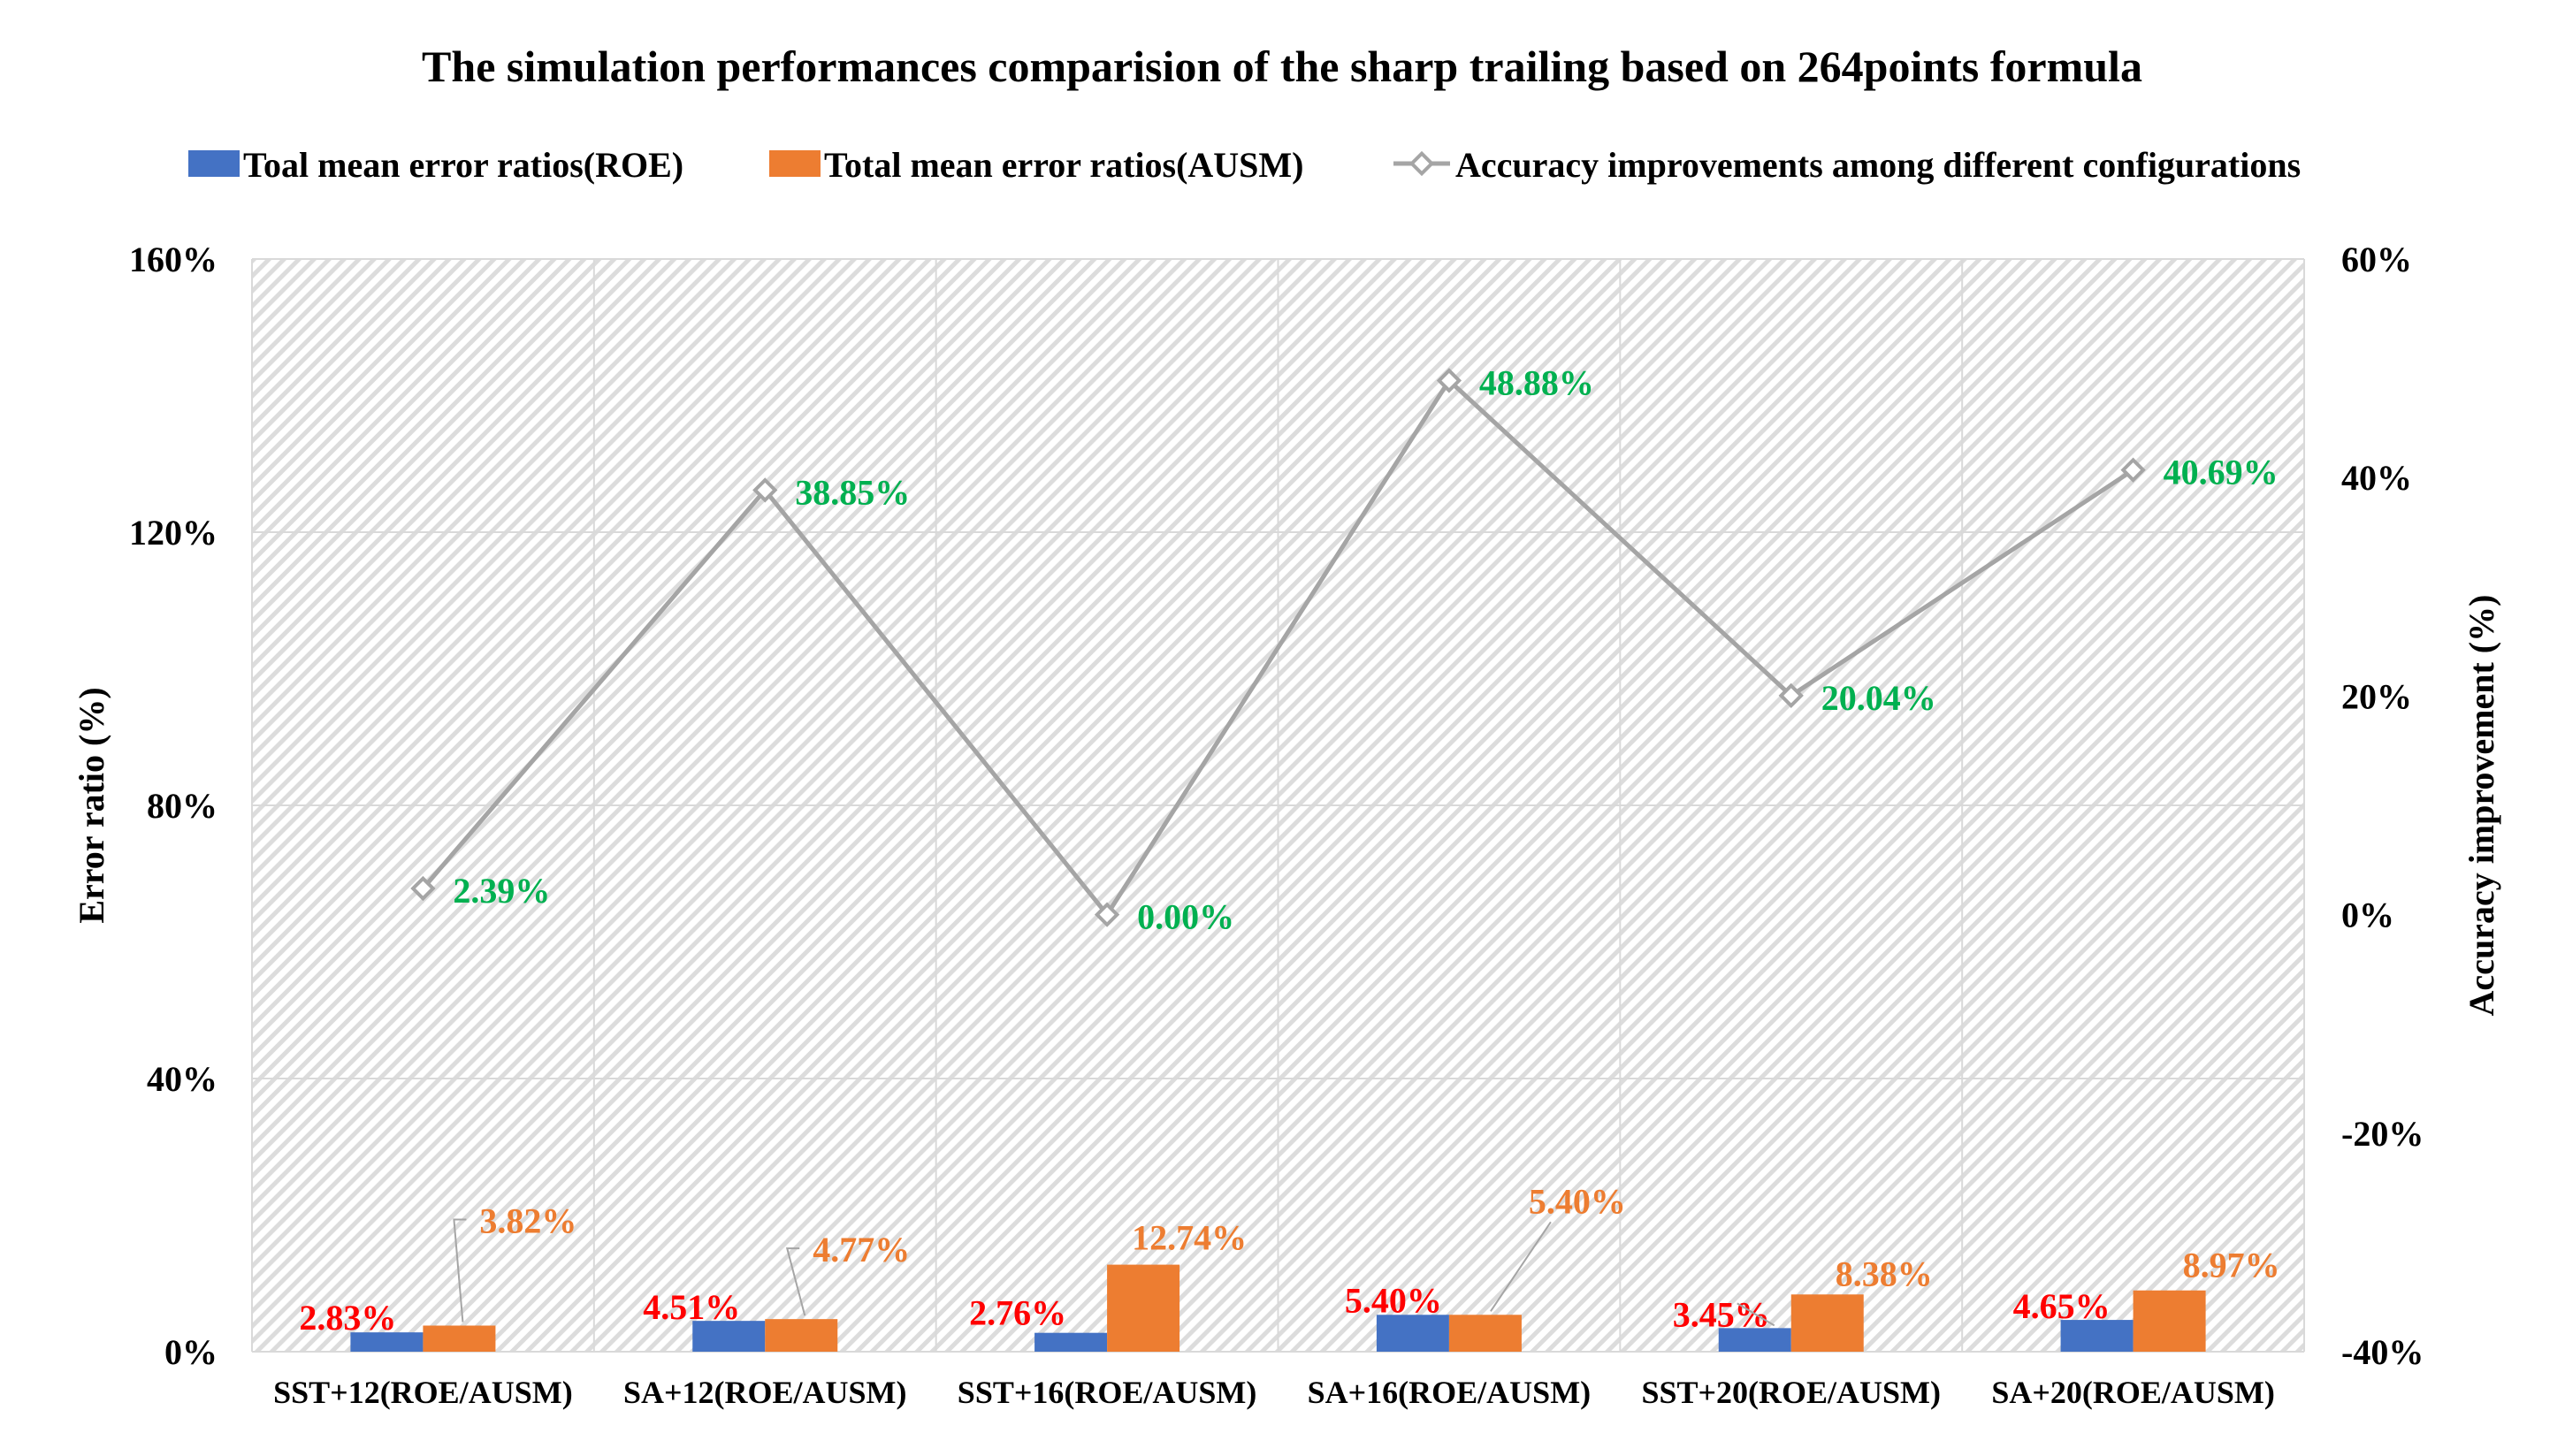 The image size is (2565, 1456). What do you see at coordinates (1018, 1313) in the screenshot?
I see `label-roe: 2.76%` at bounding box center [1018, 1313].